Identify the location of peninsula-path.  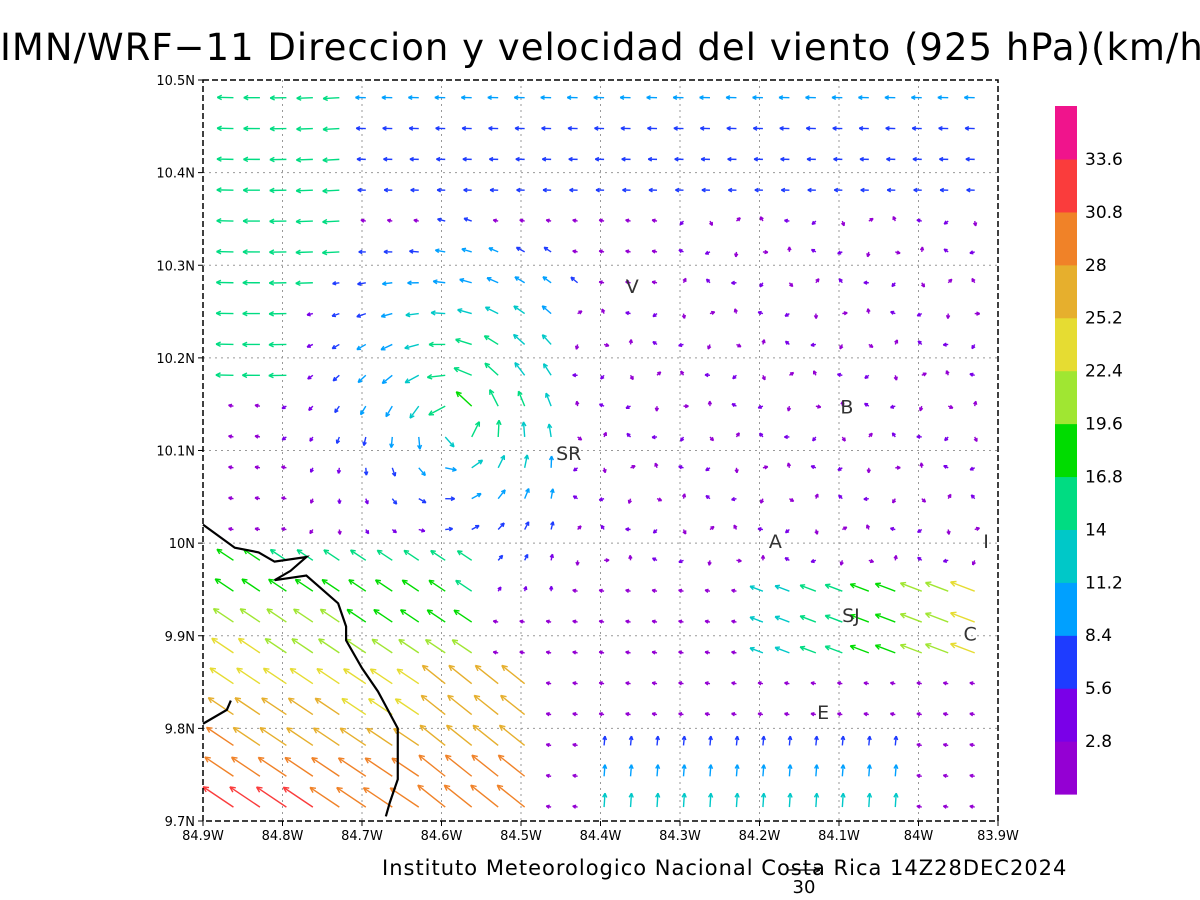
(217, 712).